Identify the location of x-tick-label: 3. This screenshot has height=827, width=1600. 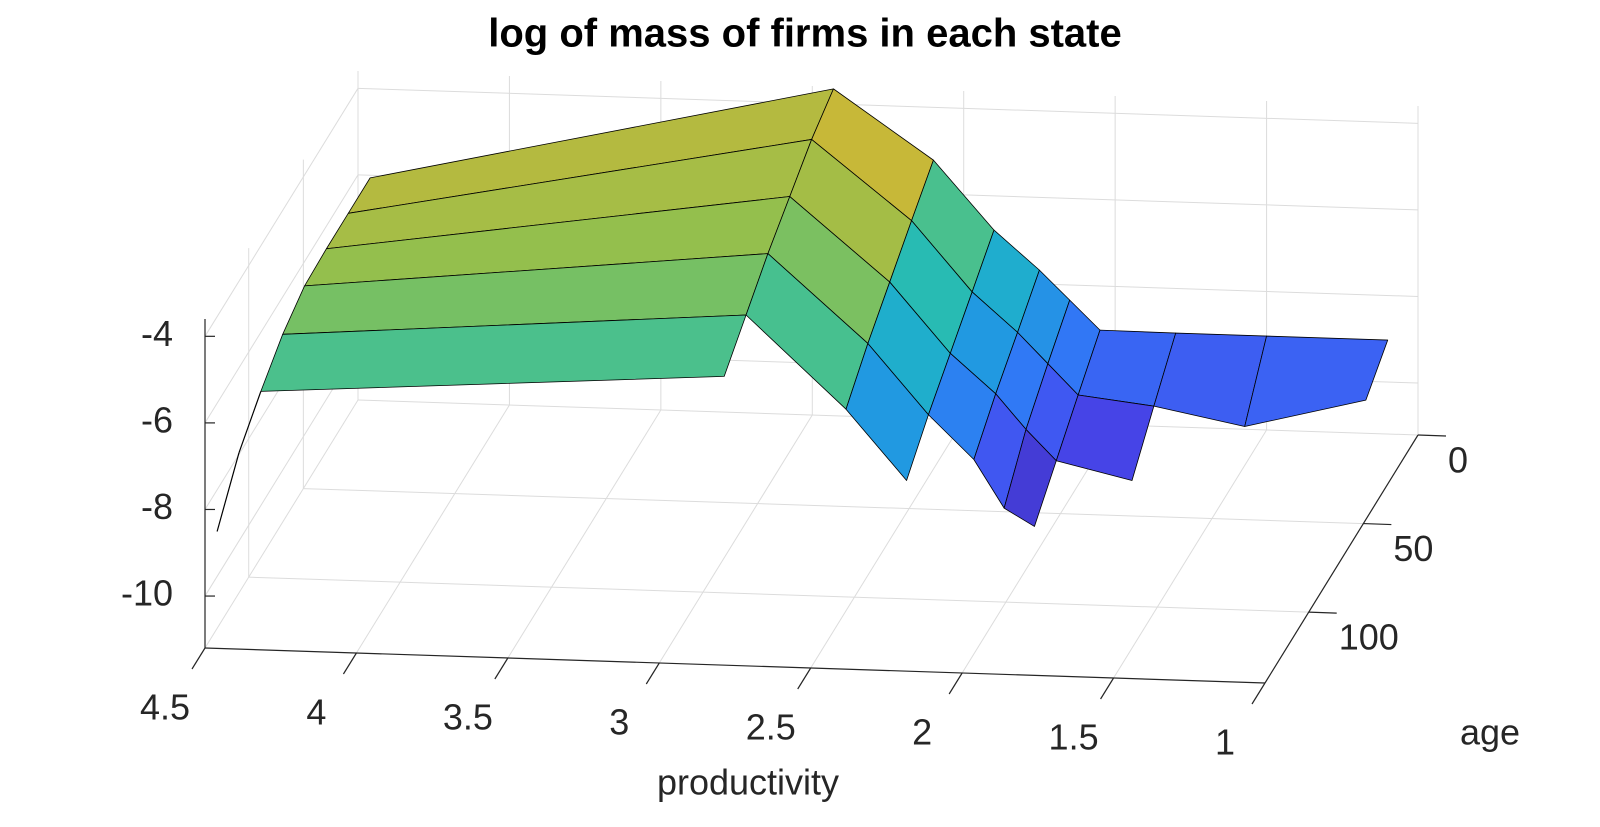
(619, 722).